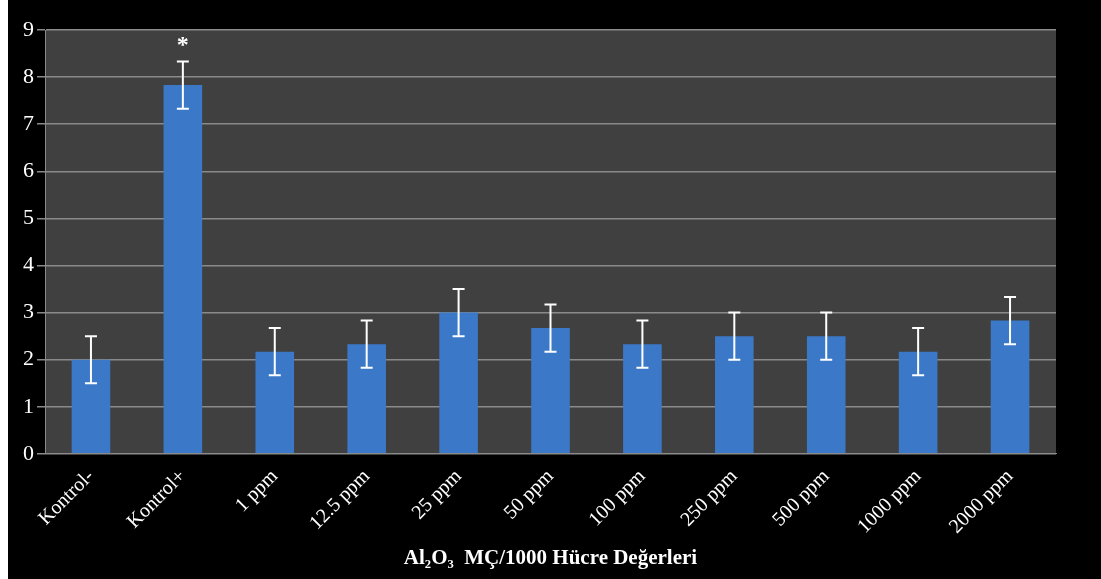 The image size is (1101, 579). What do you see at coordinates (28, 217) in the screenshot?
I see `y-tick-label: 5` at bounding box center [28, 217].